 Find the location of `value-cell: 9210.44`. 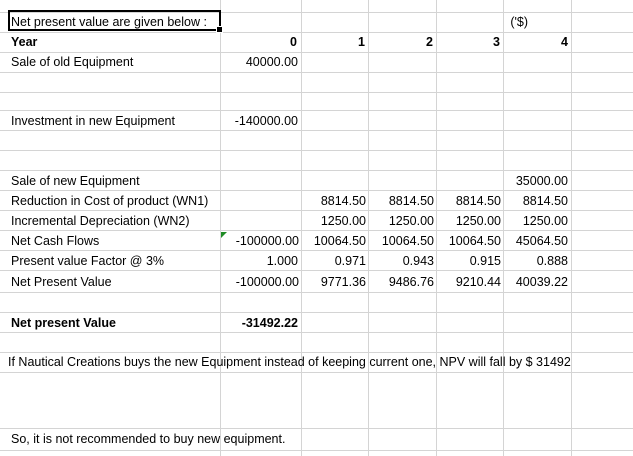

value-cell: 9210.44 is located at coordinates (478, 282).